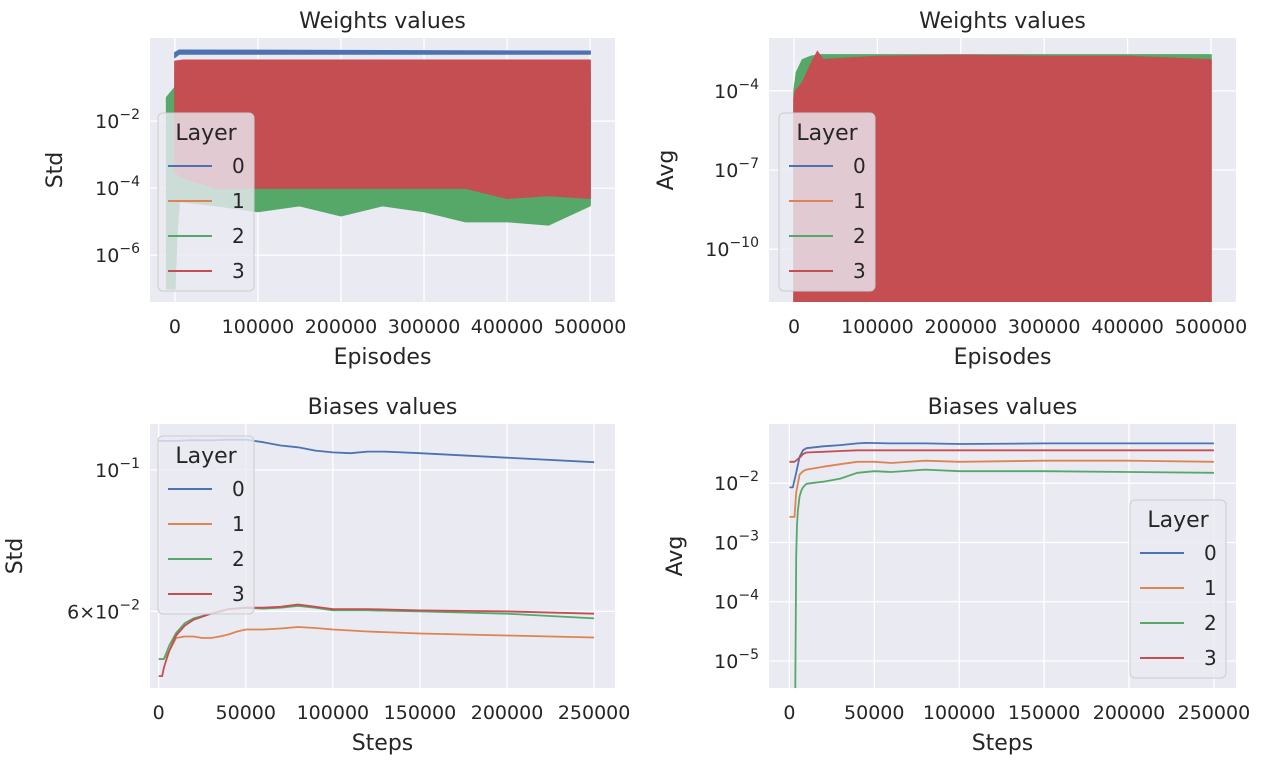  Describe the element at coordinates (736, 660) in the screenshot. I see `y-tick-label: 10⁻⁵` at that location.